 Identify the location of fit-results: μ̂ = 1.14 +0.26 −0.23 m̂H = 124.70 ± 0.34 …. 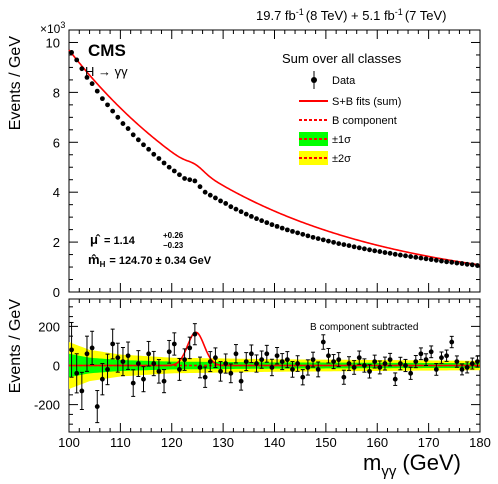
(150, 250).